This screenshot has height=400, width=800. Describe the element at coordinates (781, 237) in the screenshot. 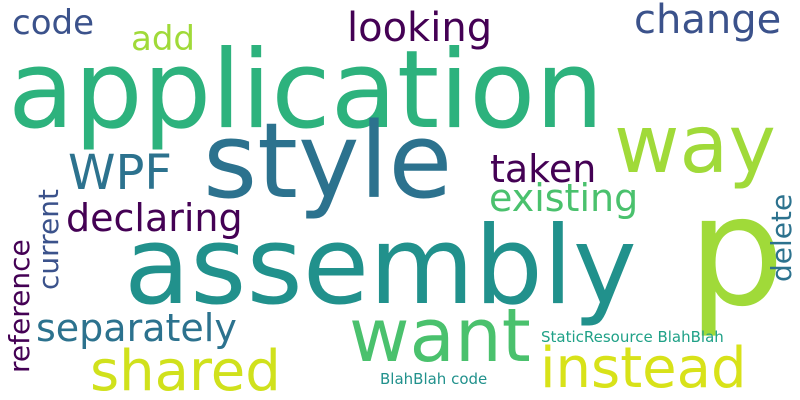

I see `word-delete: delete` at that location.